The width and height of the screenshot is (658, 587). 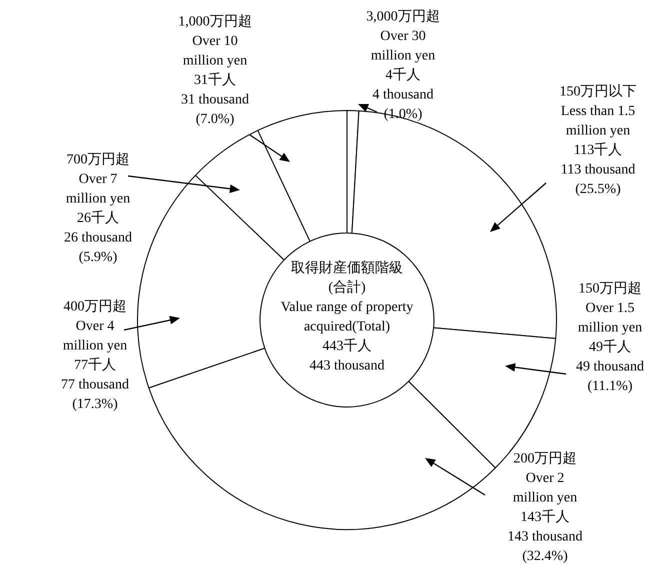 I want to click on data-label: 4千人 4 thousand (1.0%), so click(x=403, y=94).